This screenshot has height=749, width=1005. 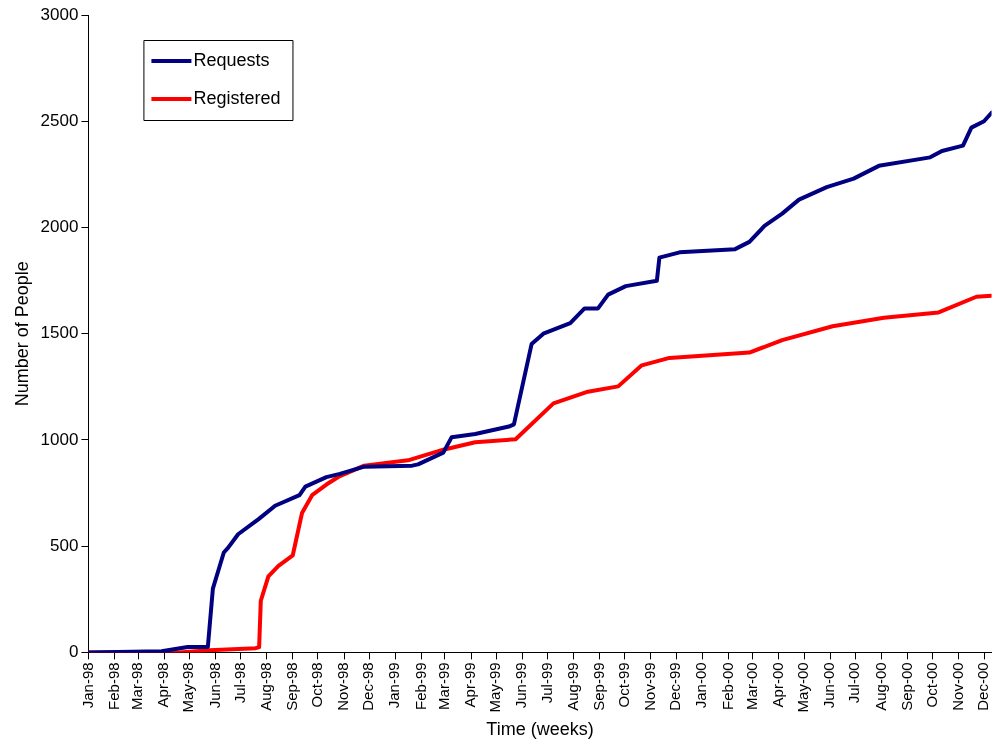 What do you see at coordinates (59, 439) in the screenshot?
I see `y-tick-label: 1000` at bounding box center [59, 439].